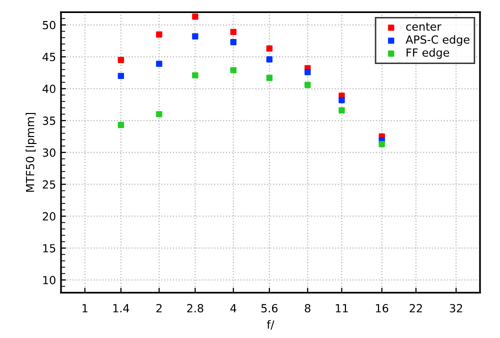 This screenshot has width=500, height=338. I want to click on y-axis-title: MTF50 [lpmm], so click(31, 152).